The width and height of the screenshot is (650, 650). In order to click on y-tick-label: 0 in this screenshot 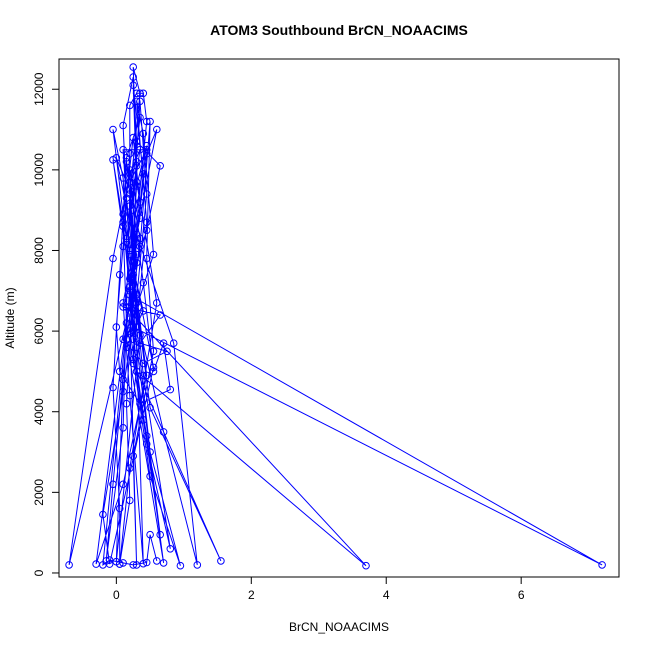, I will do `click(39, 572)`.